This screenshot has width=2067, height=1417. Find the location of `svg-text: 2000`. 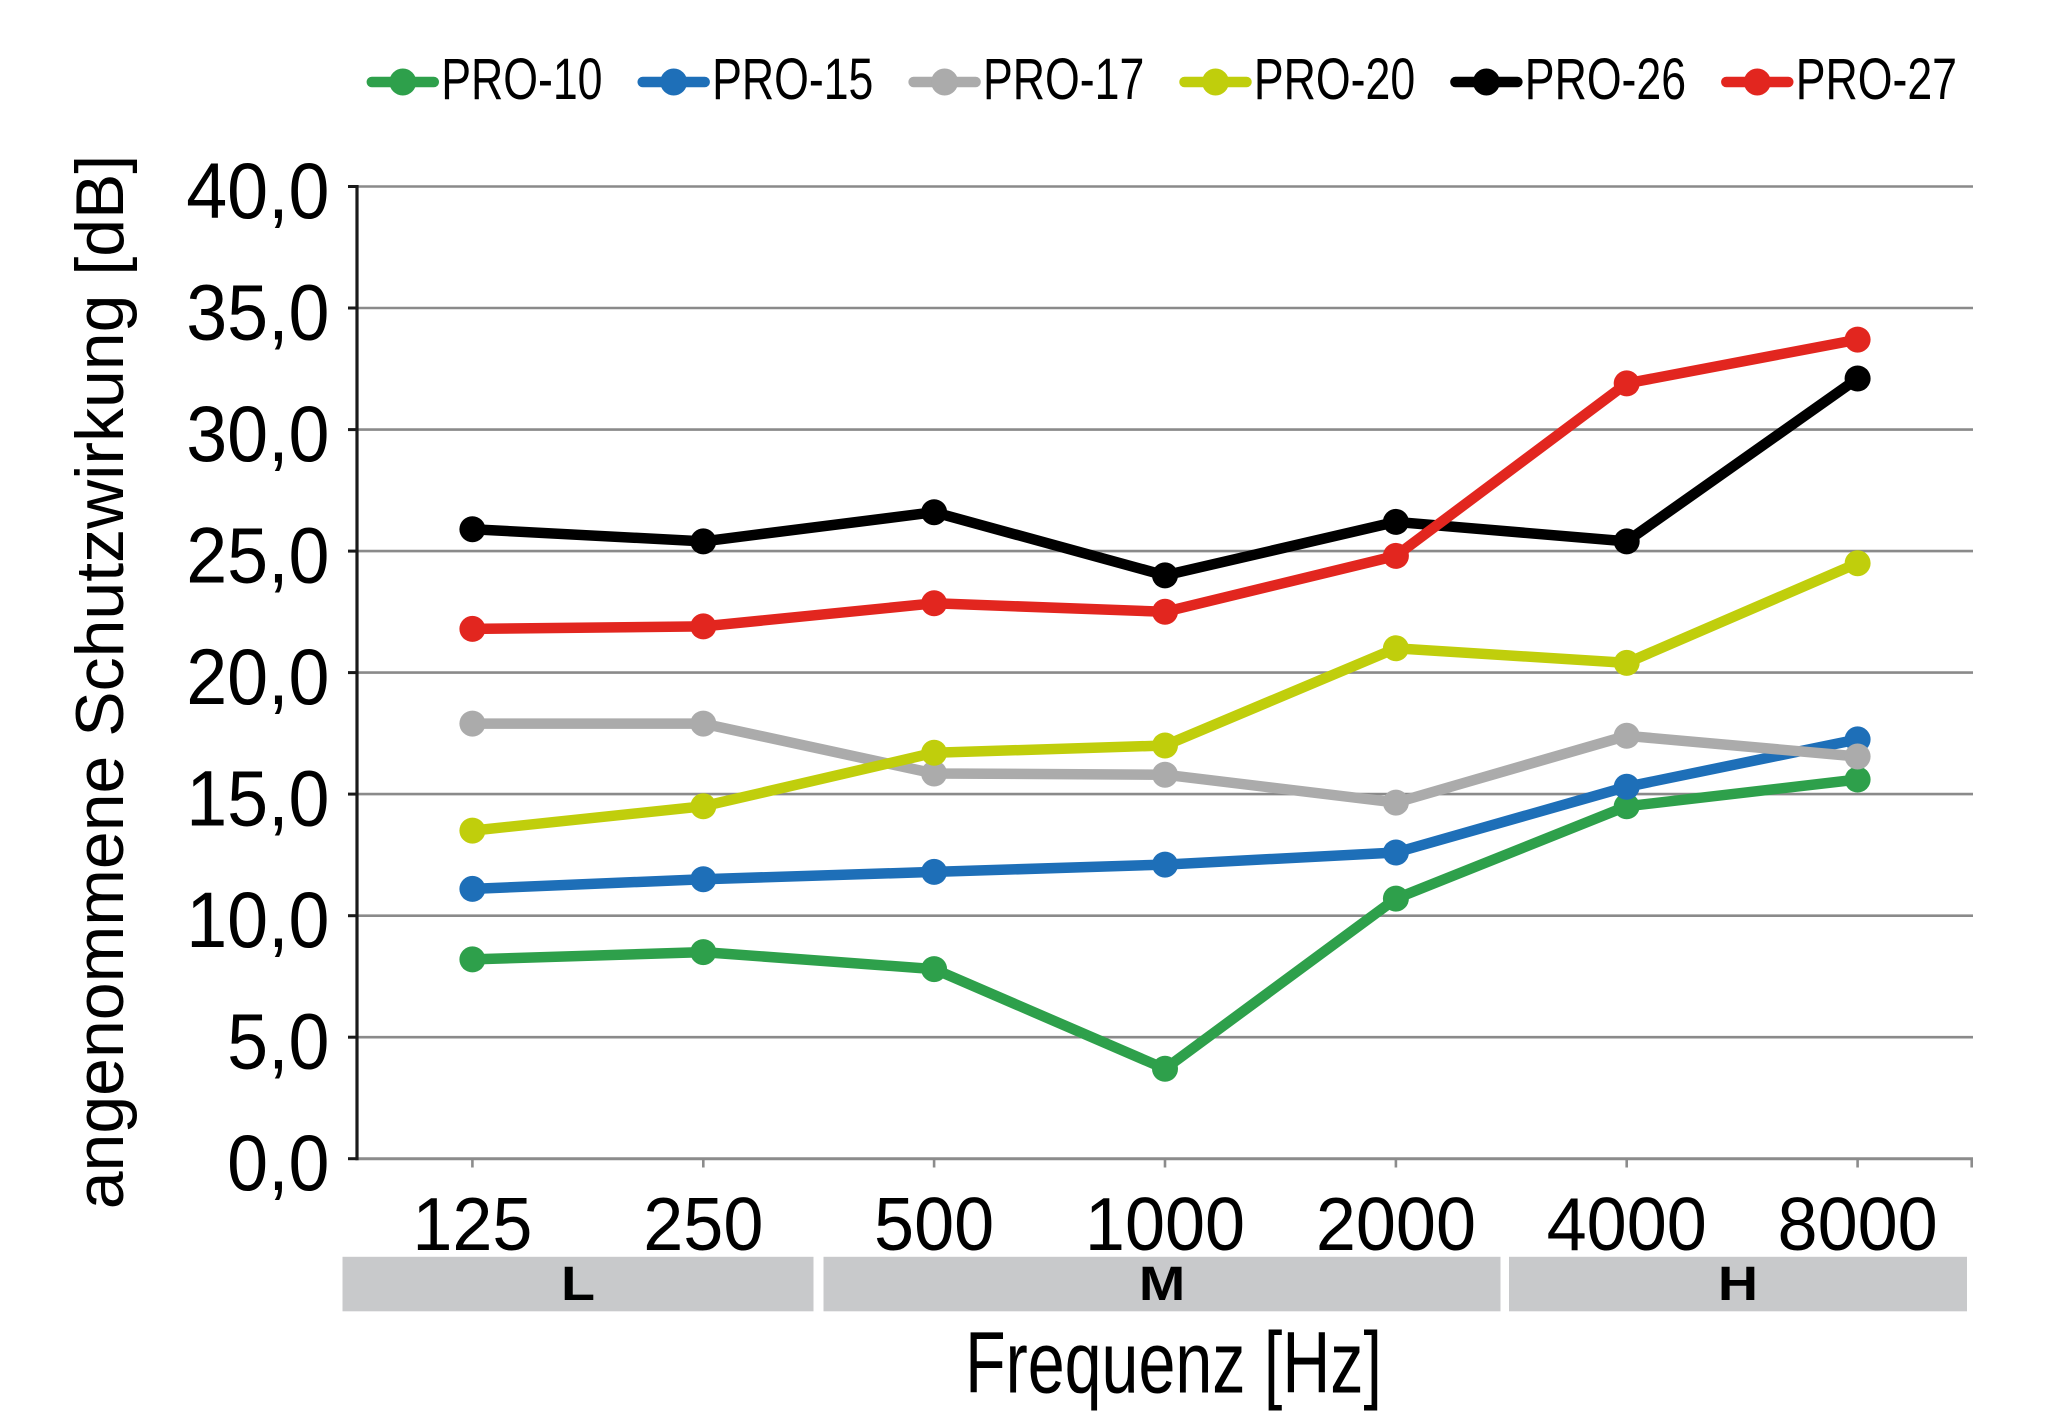

svg-text: 2000 is located at coordinates (1396, 1224).